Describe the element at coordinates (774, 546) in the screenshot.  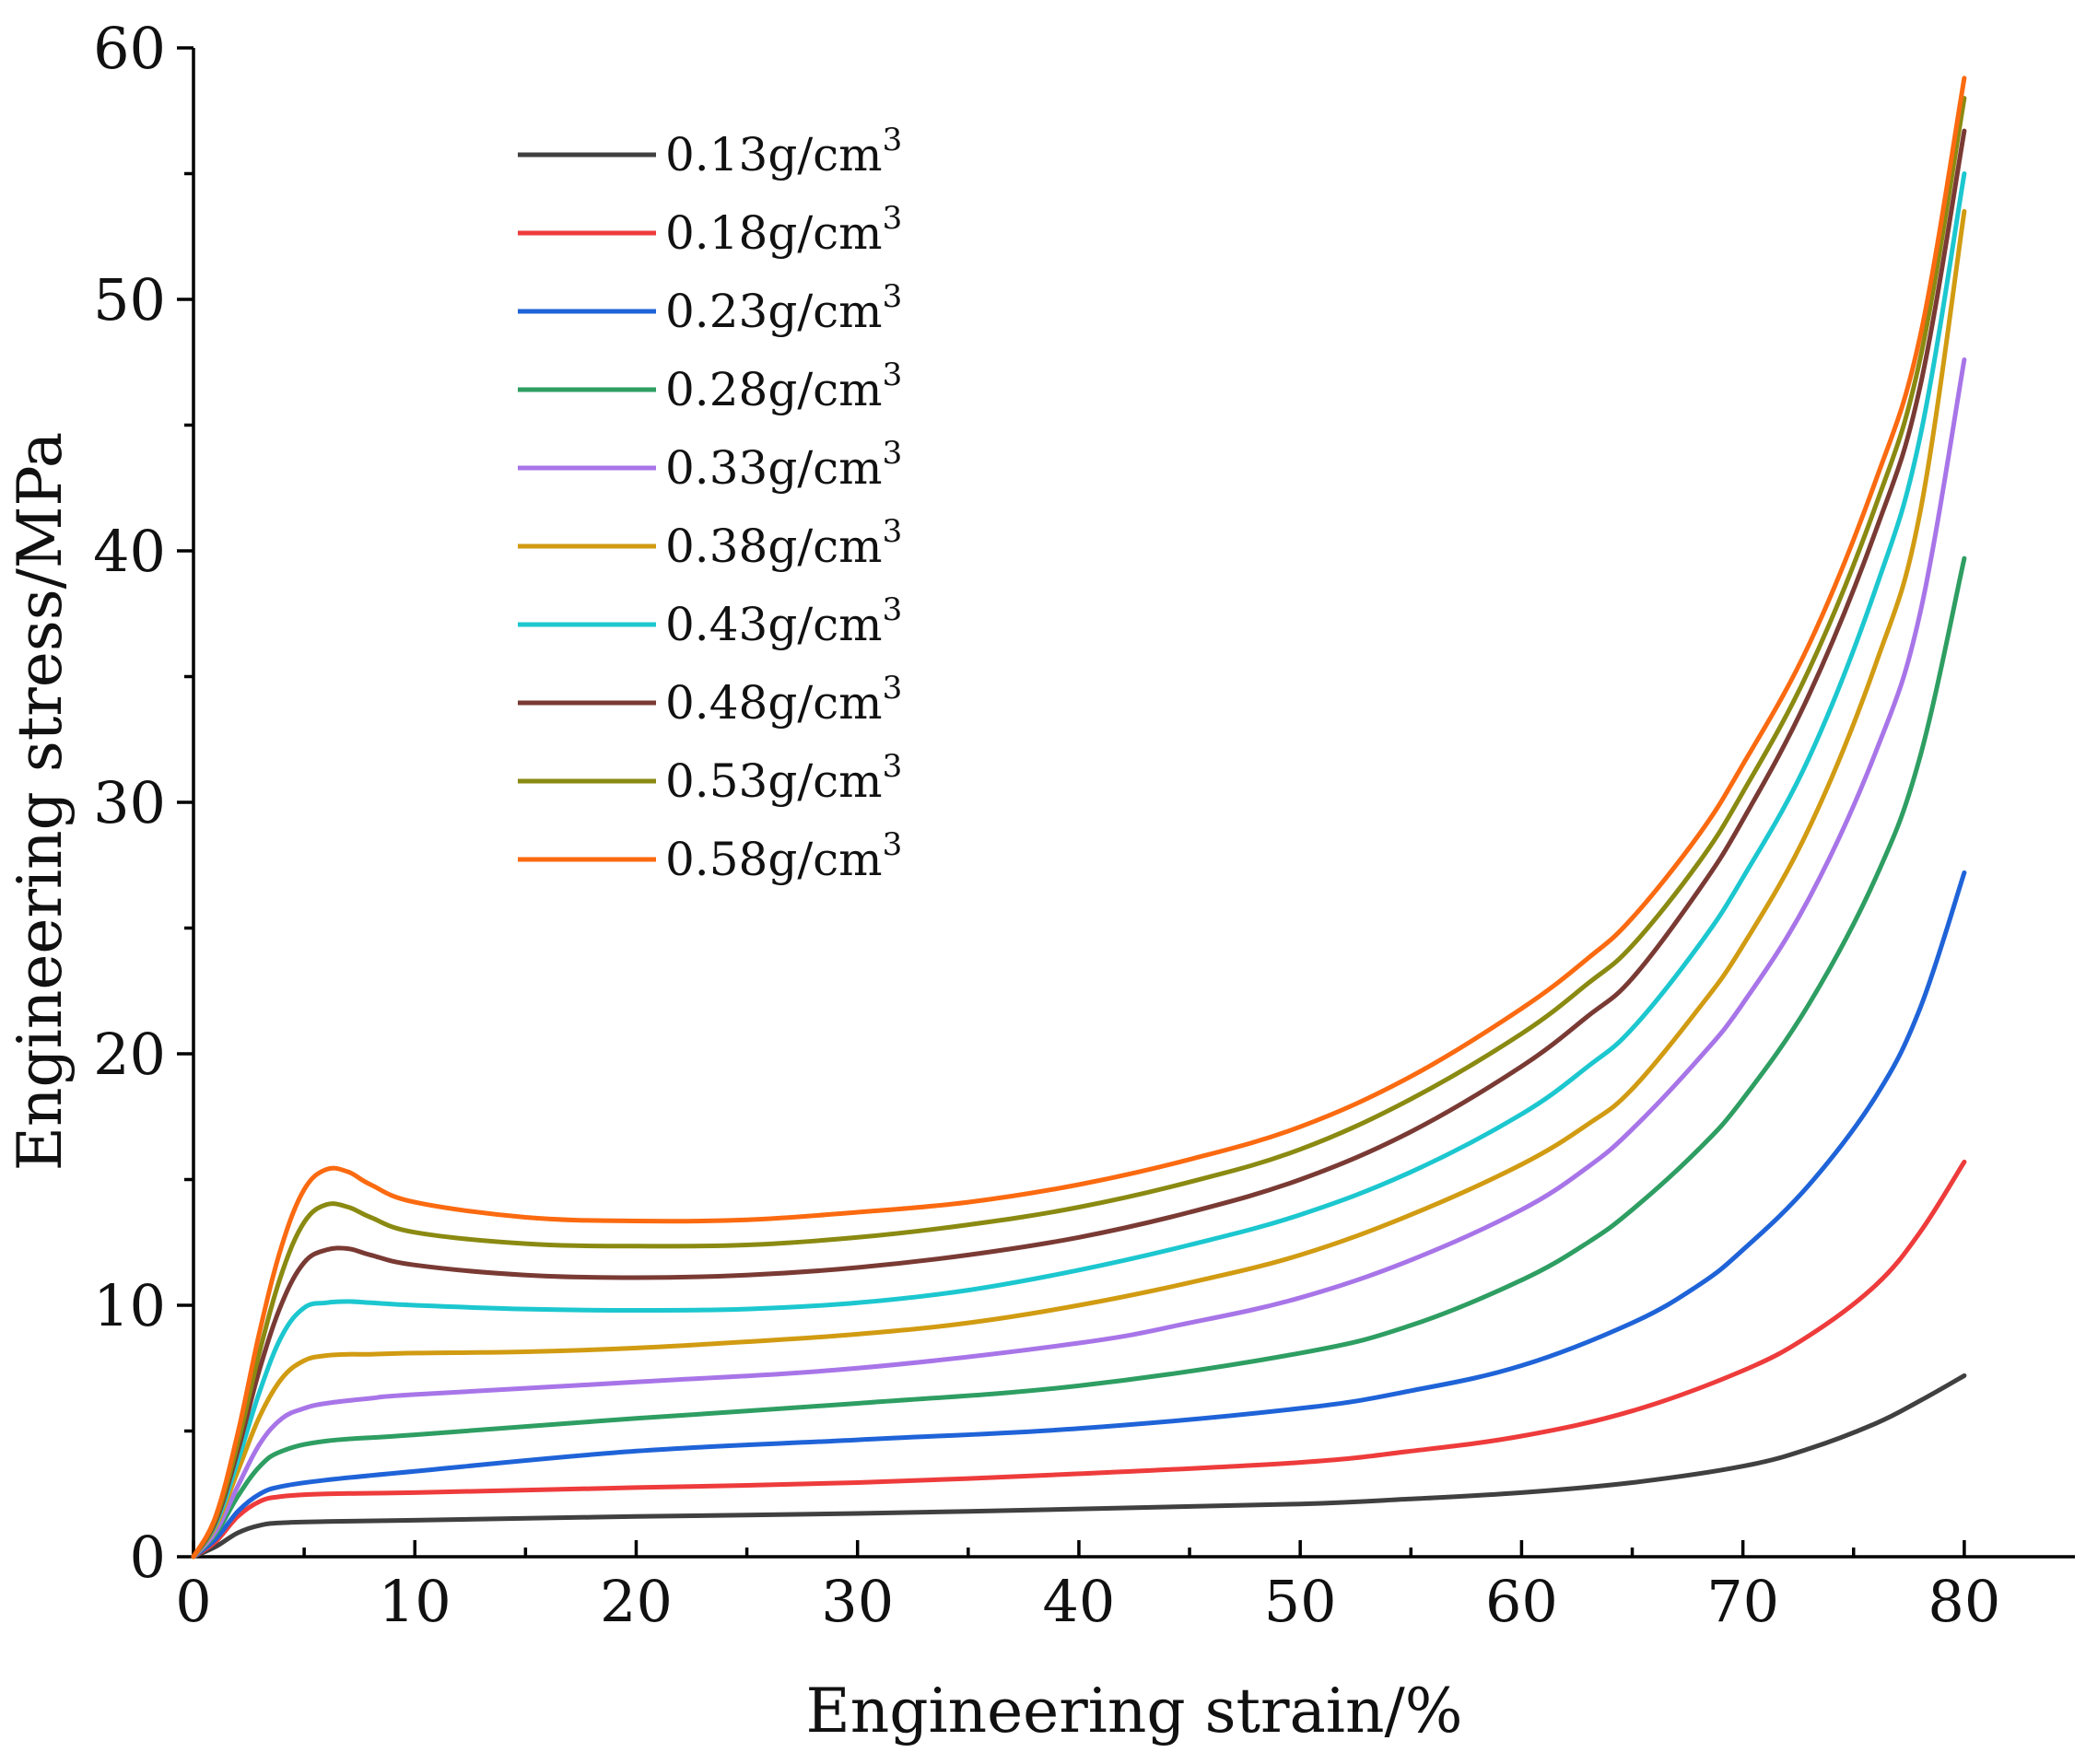
I see `legend-label-text: 0.38g/cm` at that location.